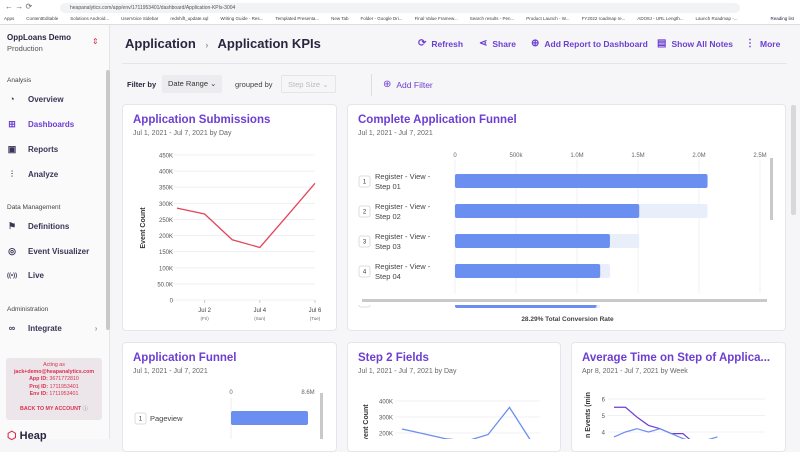 The image size is (800, 452). What do you see at coordinates (42, 18) in the screenshot?
I see `bookmark: ContentEditable` at bounding box center [42, 18].